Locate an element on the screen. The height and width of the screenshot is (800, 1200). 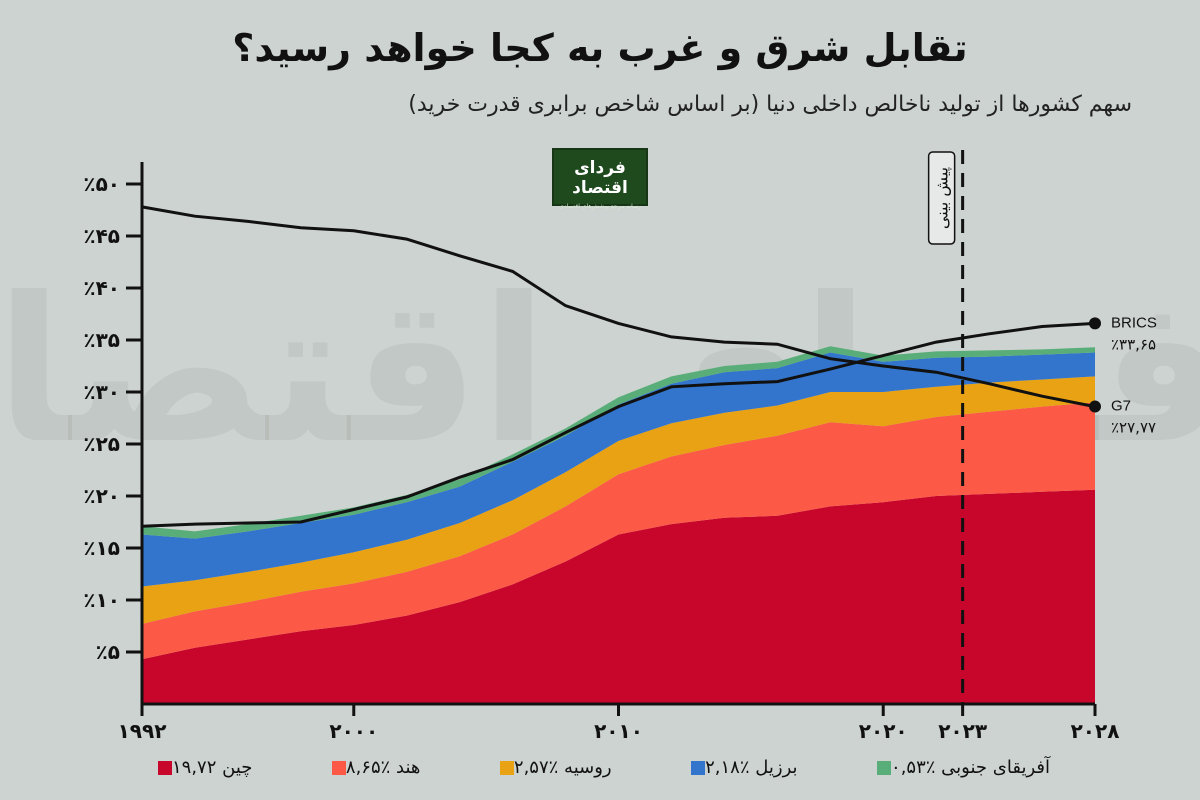
chart-title: تقابل شرق و غرب به کجا خواهد رسید؟ is located at coordinates (600, 48).